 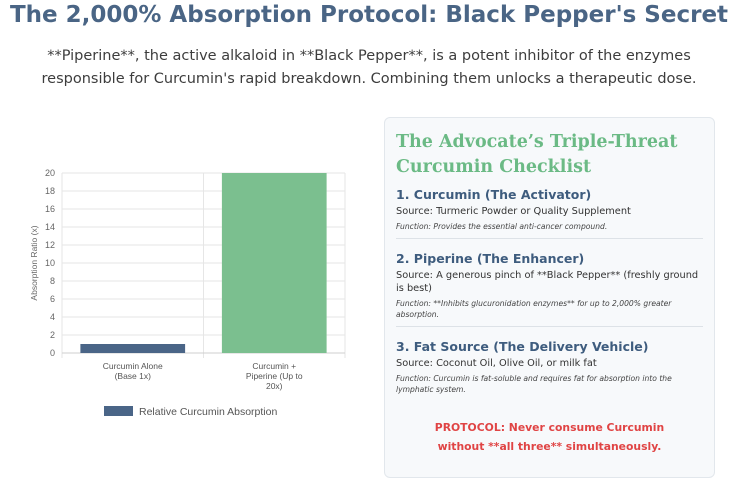 What do you see at coordinates (274, 366) in the screenshot?
I see `x-tick-label: Curcumin +` at bounding box center [274, 366].